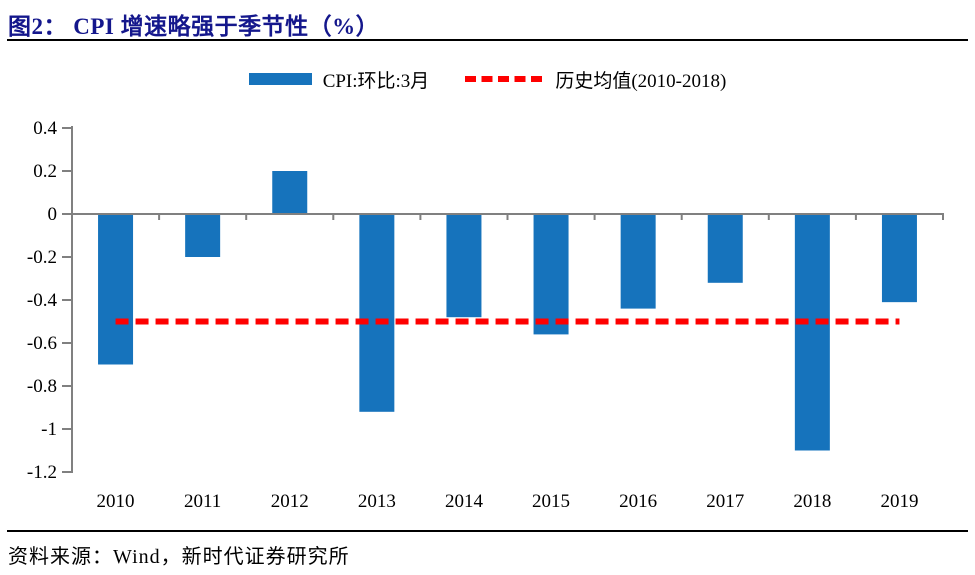 This screenshot has height=575, width=975. I want to click on chart-legend: CPI:环比:3月 历史均值(2010-2018), so click(487, 79).